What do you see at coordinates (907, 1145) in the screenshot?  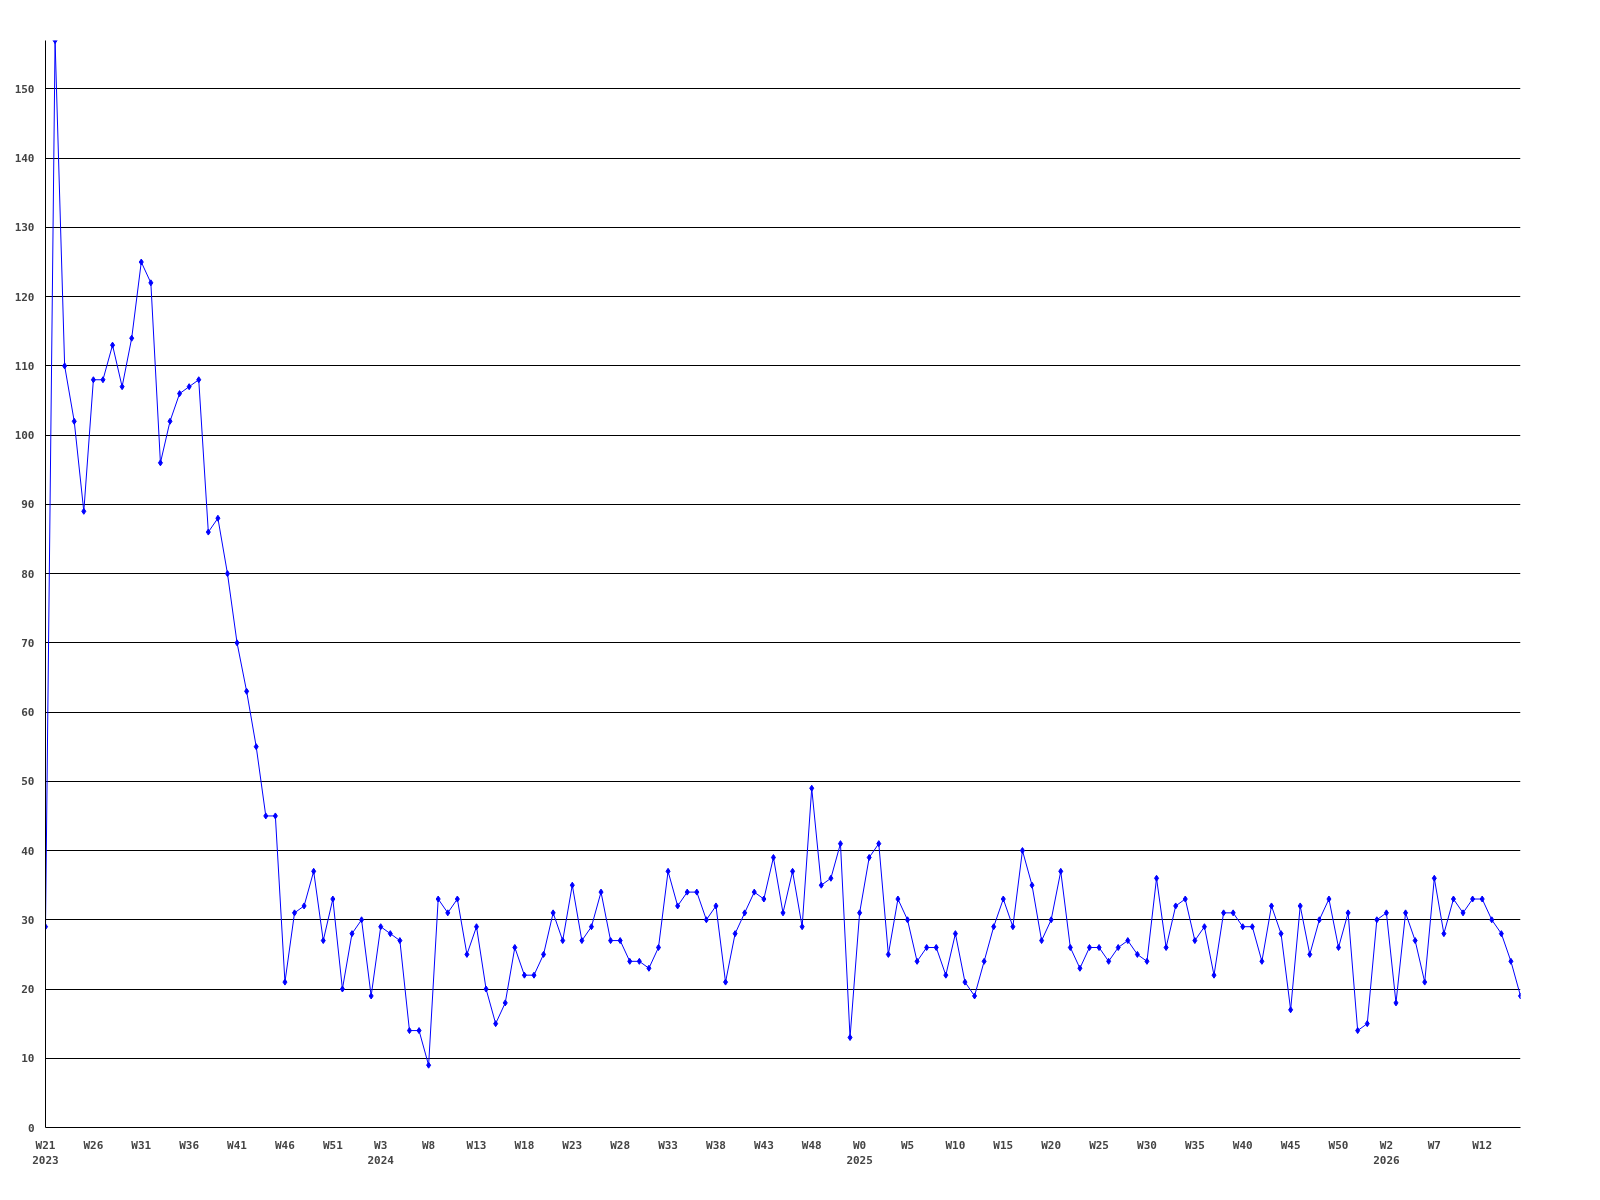 I see `x-tick-label: W5` at bounding box center [907, 1145].